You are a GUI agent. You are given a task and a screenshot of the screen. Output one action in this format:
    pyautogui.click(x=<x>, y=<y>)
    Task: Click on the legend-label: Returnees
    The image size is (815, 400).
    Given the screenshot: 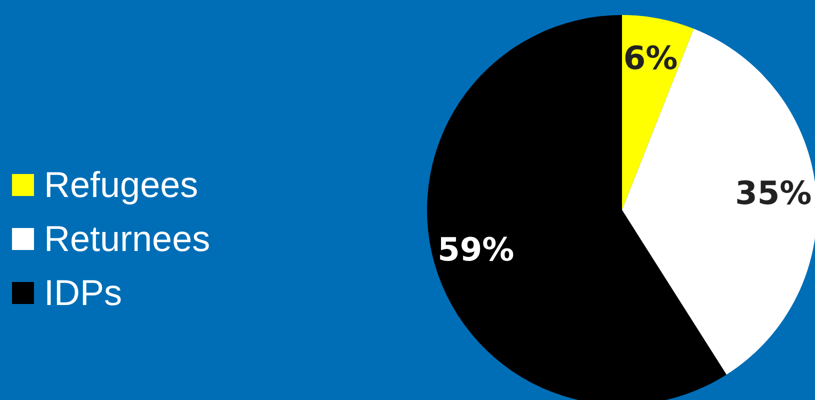 What is the action you would take?
    pyautogui.click(x=127, y=239)
    